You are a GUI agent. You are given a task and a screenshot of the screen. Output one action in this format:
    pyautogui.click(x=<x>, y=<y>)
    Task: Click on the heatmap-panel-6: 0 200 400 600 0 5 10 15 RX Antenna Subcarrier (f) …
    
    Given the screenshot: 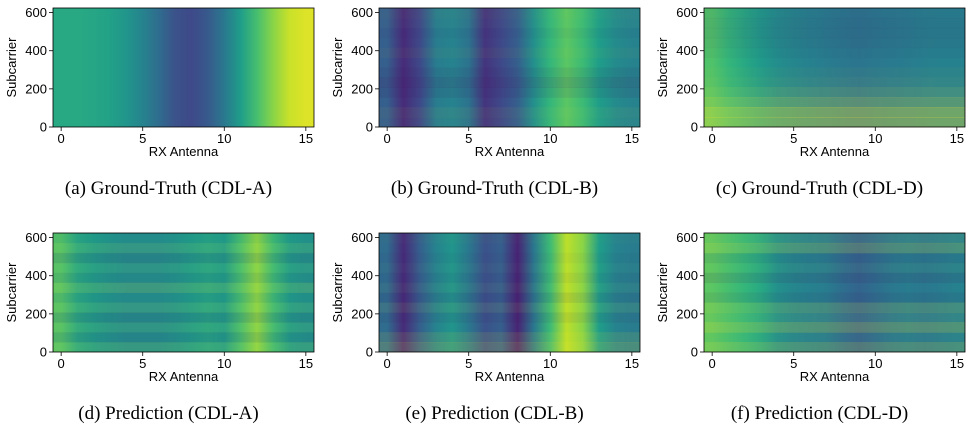 What is the action you would take?
    pyautogui.click(x=810, y=327)
    